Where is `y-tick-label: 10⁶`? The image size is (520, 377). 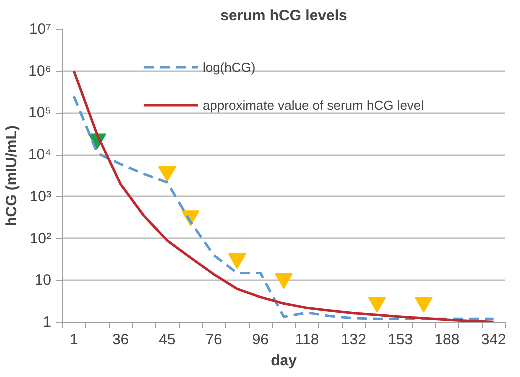 y-tick-label: 10⁶ is located at coordinates (40, 71).